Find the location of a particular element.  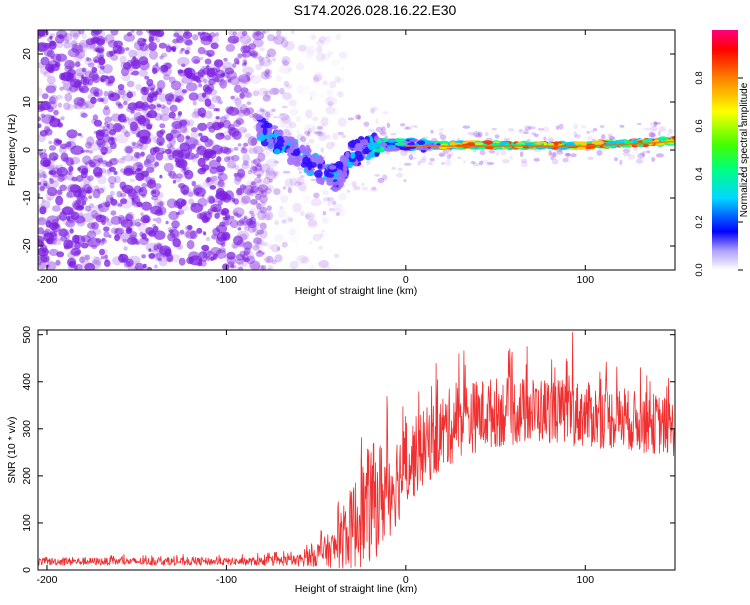

y-tick-label: 400 is located at coordinates (27, 382).